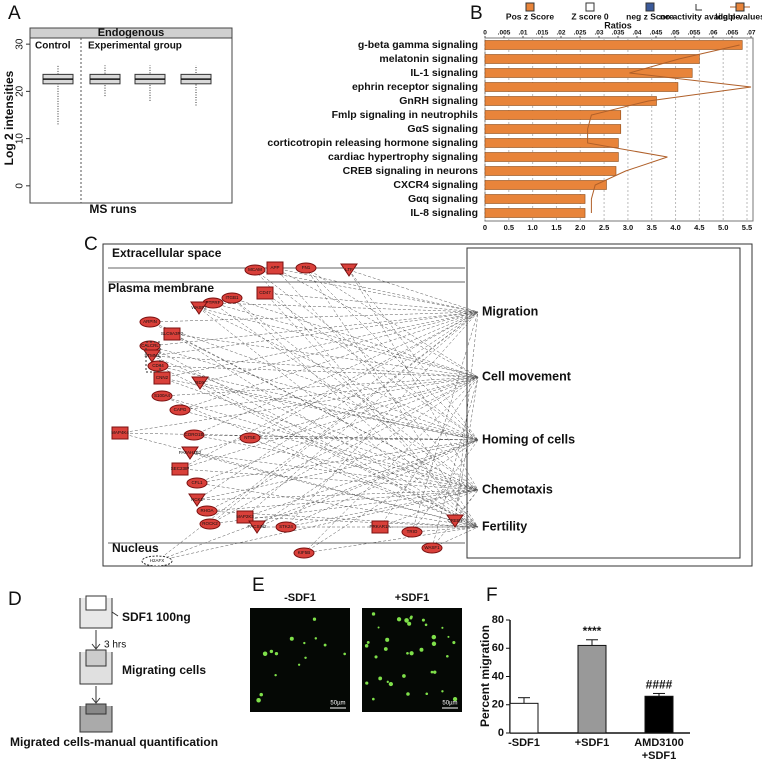 The height and width of the screenshot is (770, 762). Describe the element at coordinates (428, 59) in the screenshot. I see `category-label: melatonin signaling` at that location.